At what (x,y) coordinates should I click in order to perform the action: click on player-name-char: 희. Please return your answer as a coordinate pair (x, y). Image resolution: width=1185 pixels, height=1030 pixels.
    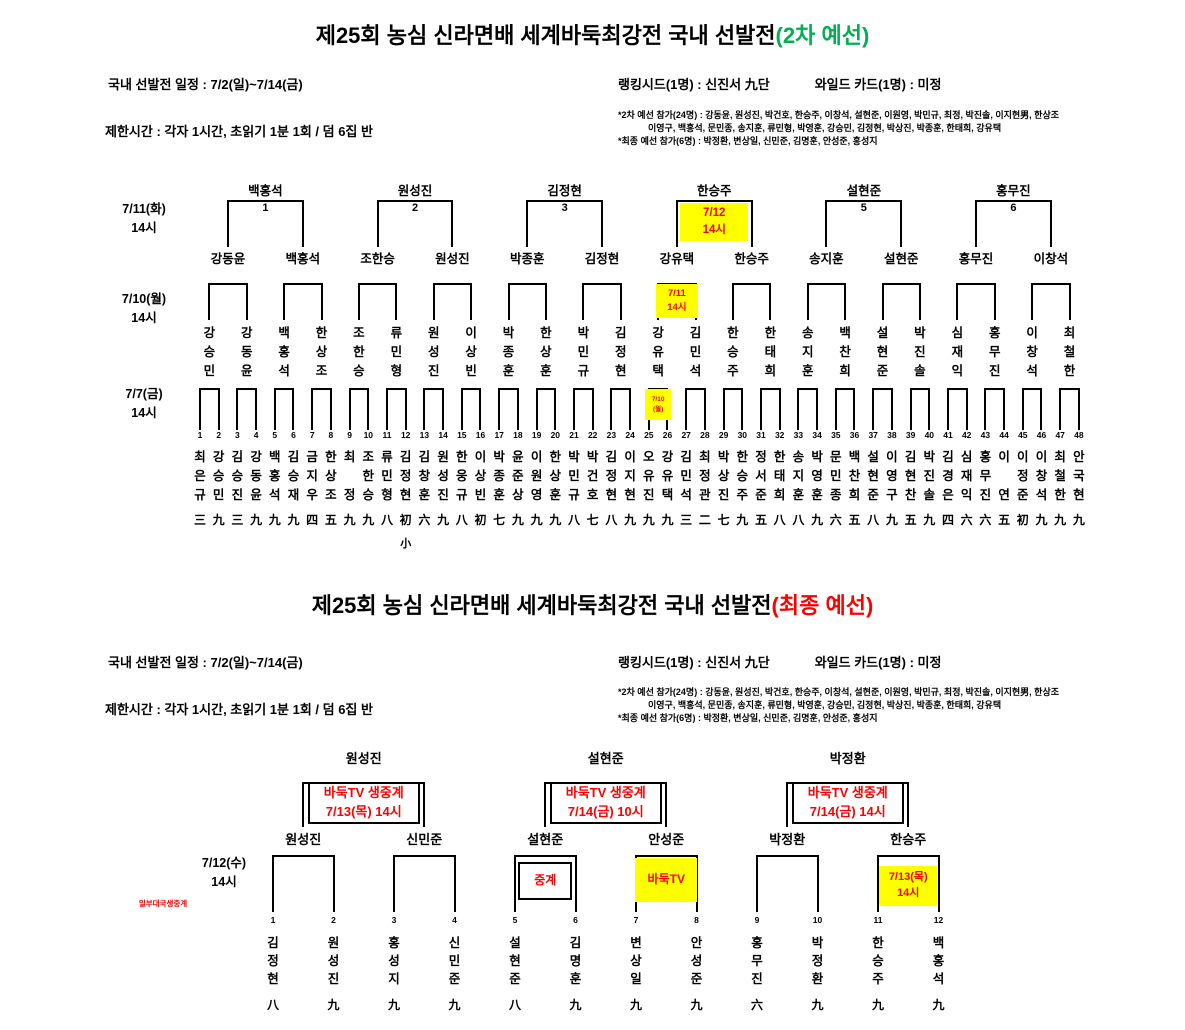
    Looking at the image, I should click on (770, 371).